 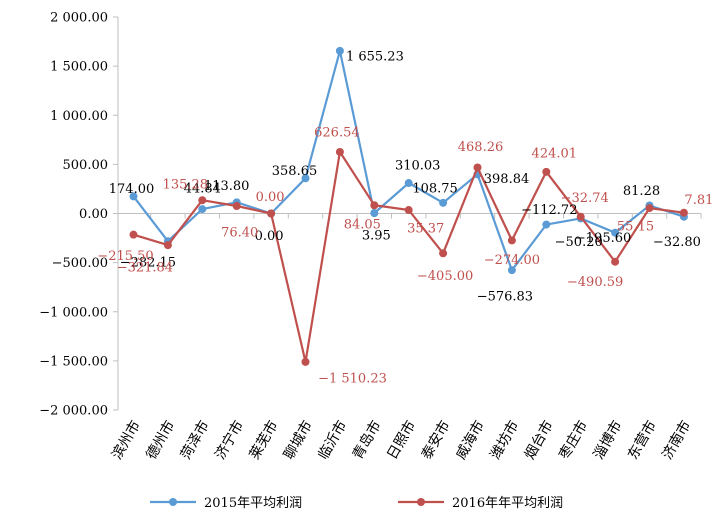 I want to click on data-label: 135.28, so click(x=186, y=185).